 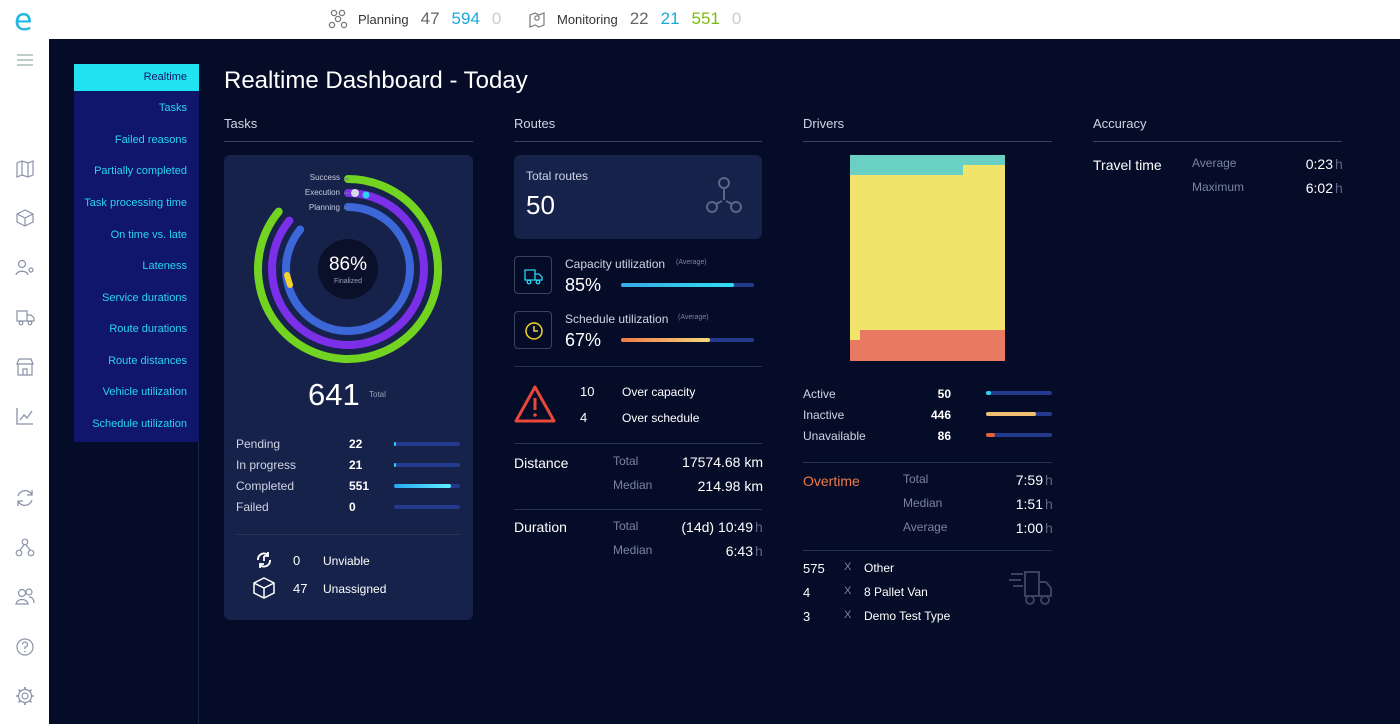 What do you see at coordinates (678, 285) in the screenshot?
I see `capacity-bar-fill` at bounding box center [678, 285].